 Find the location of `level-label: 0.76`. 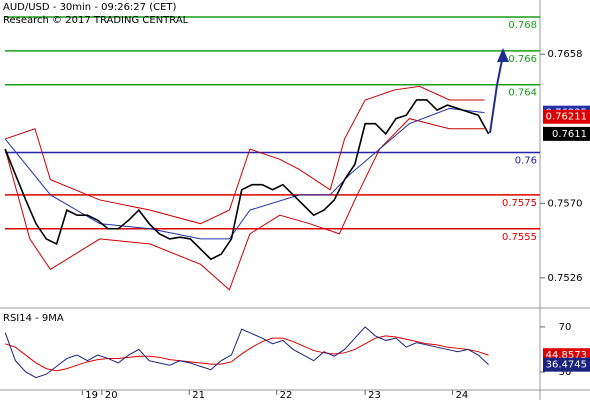

level-label: 0.76 is located at coordinates (526, 161).